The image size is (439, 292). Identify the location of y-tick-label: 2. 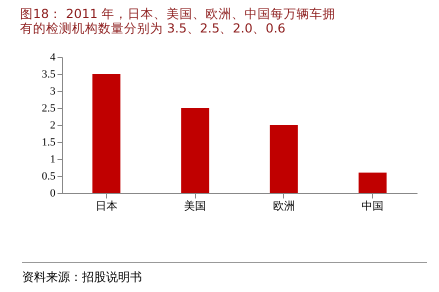
(53, 126).